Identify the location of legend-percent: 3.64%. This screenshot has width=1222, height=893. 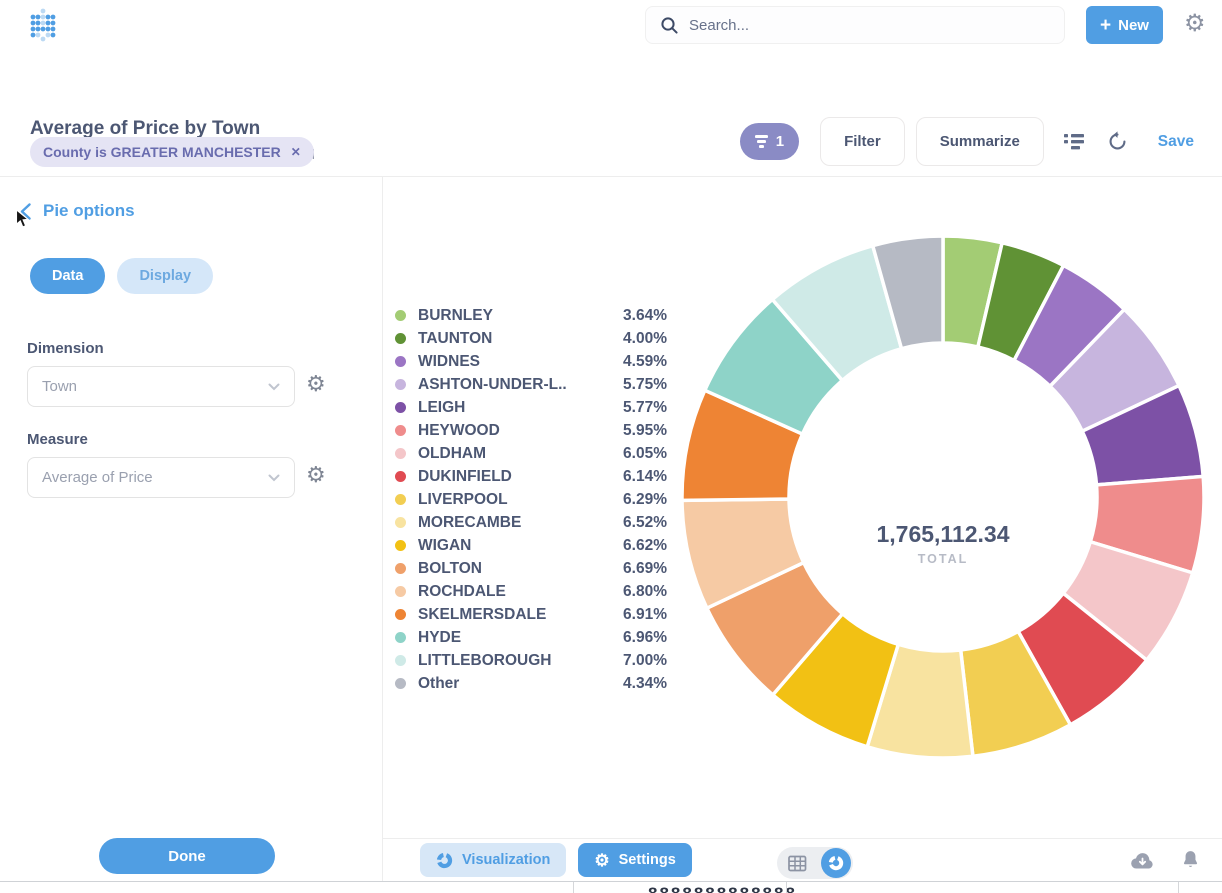
(645, 315).